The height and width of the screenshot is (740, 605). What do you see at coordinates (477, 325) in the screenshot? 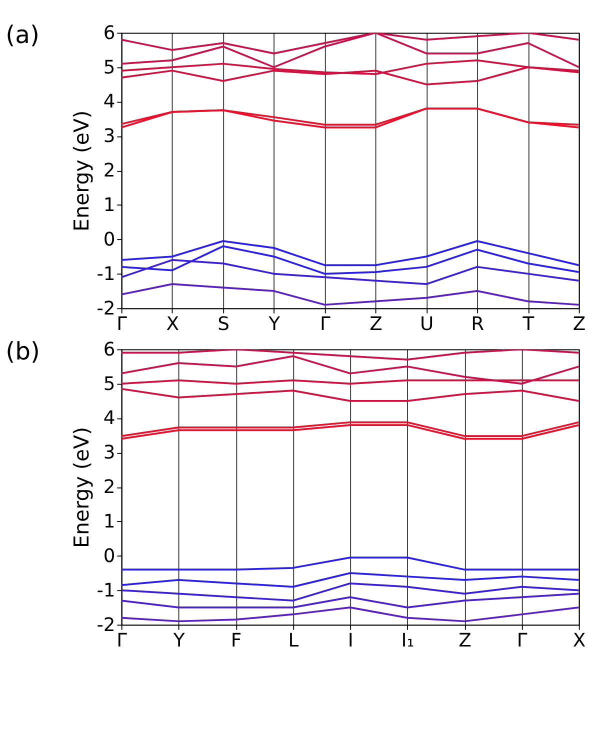
I see `x-tick-label: R` at bounding box center [477, 325].